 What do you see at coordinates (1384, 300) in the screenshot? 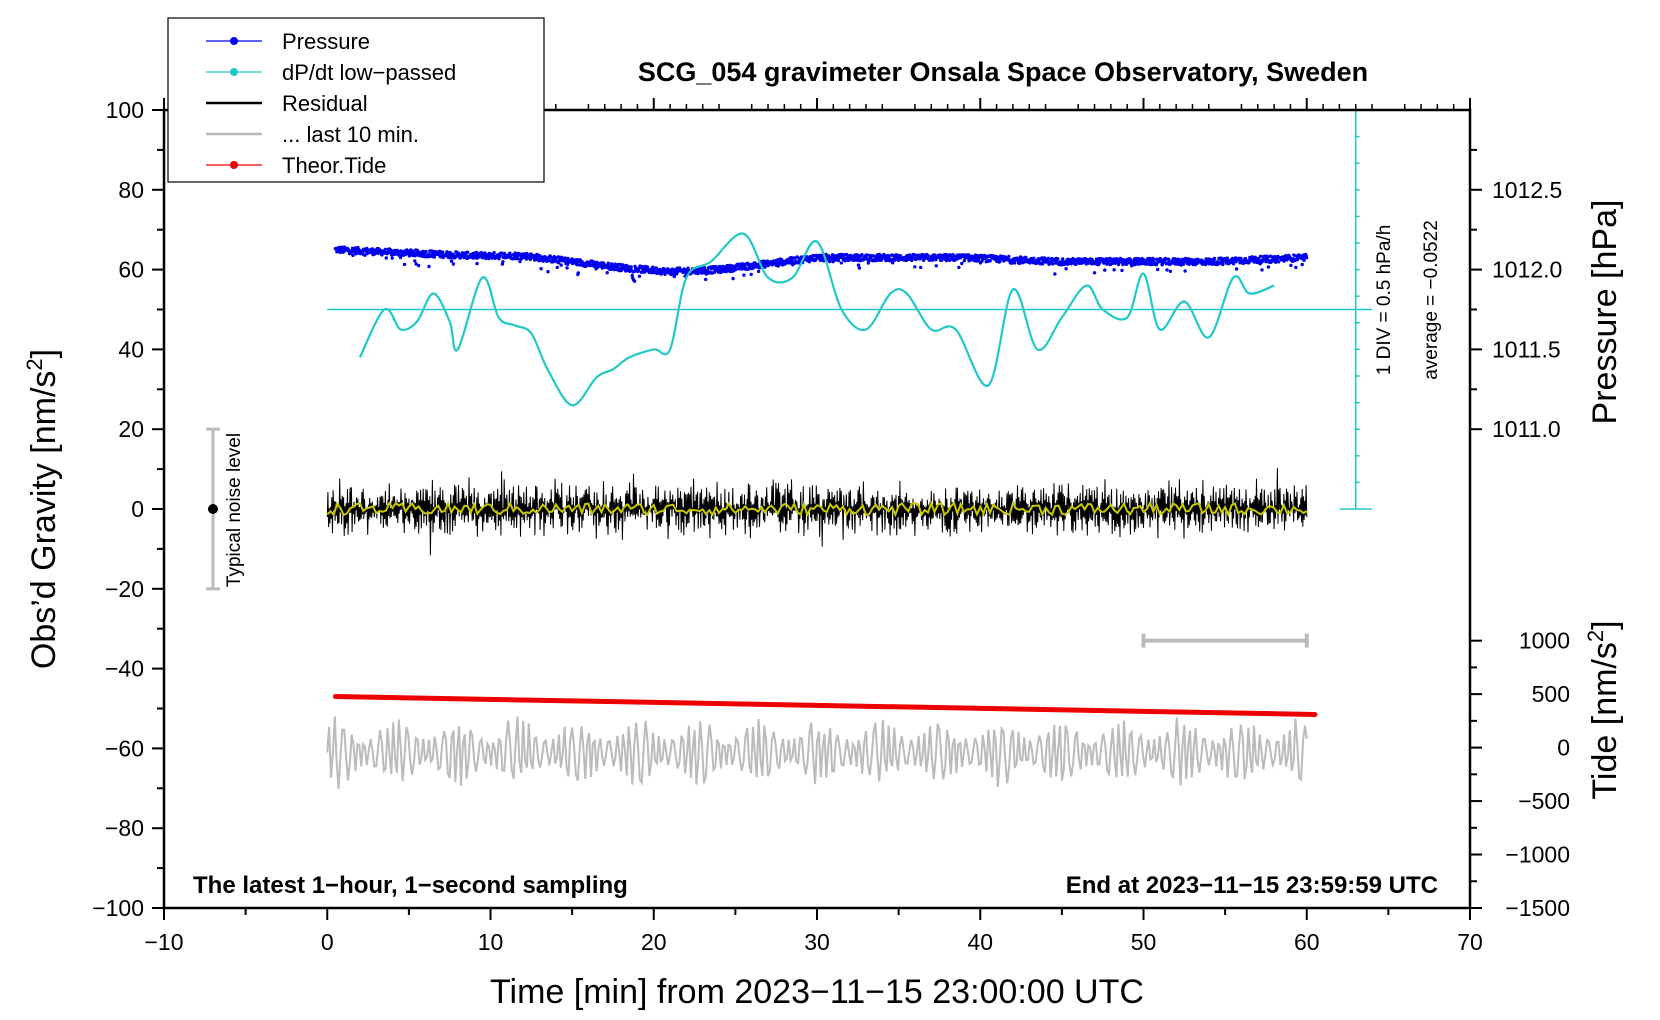
I see `scale-division-label: 1 DIV = 0.5 hPa/h` at bounding box center [1384, 300].